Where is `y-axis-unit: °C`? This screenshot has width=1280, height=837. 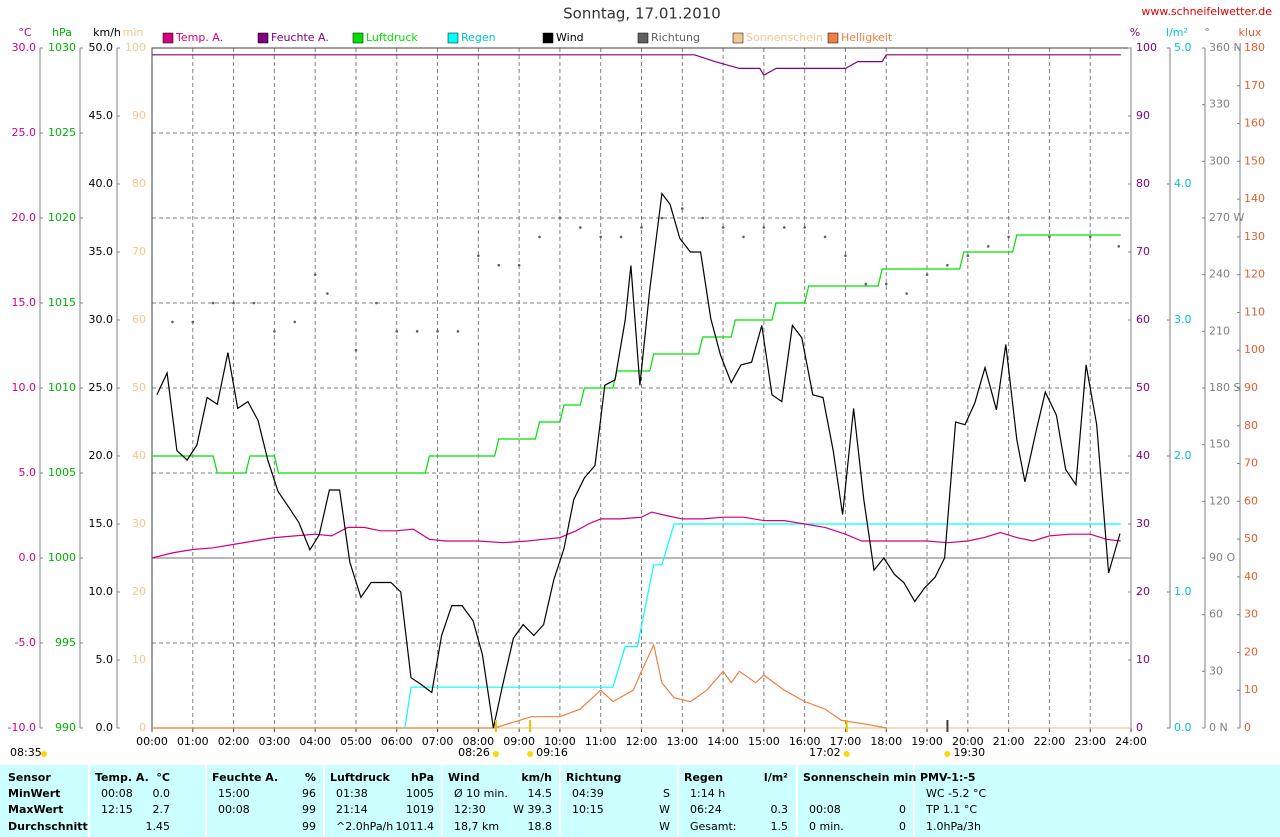 y-axis-unit: °C is located at coordinates (25, 32).